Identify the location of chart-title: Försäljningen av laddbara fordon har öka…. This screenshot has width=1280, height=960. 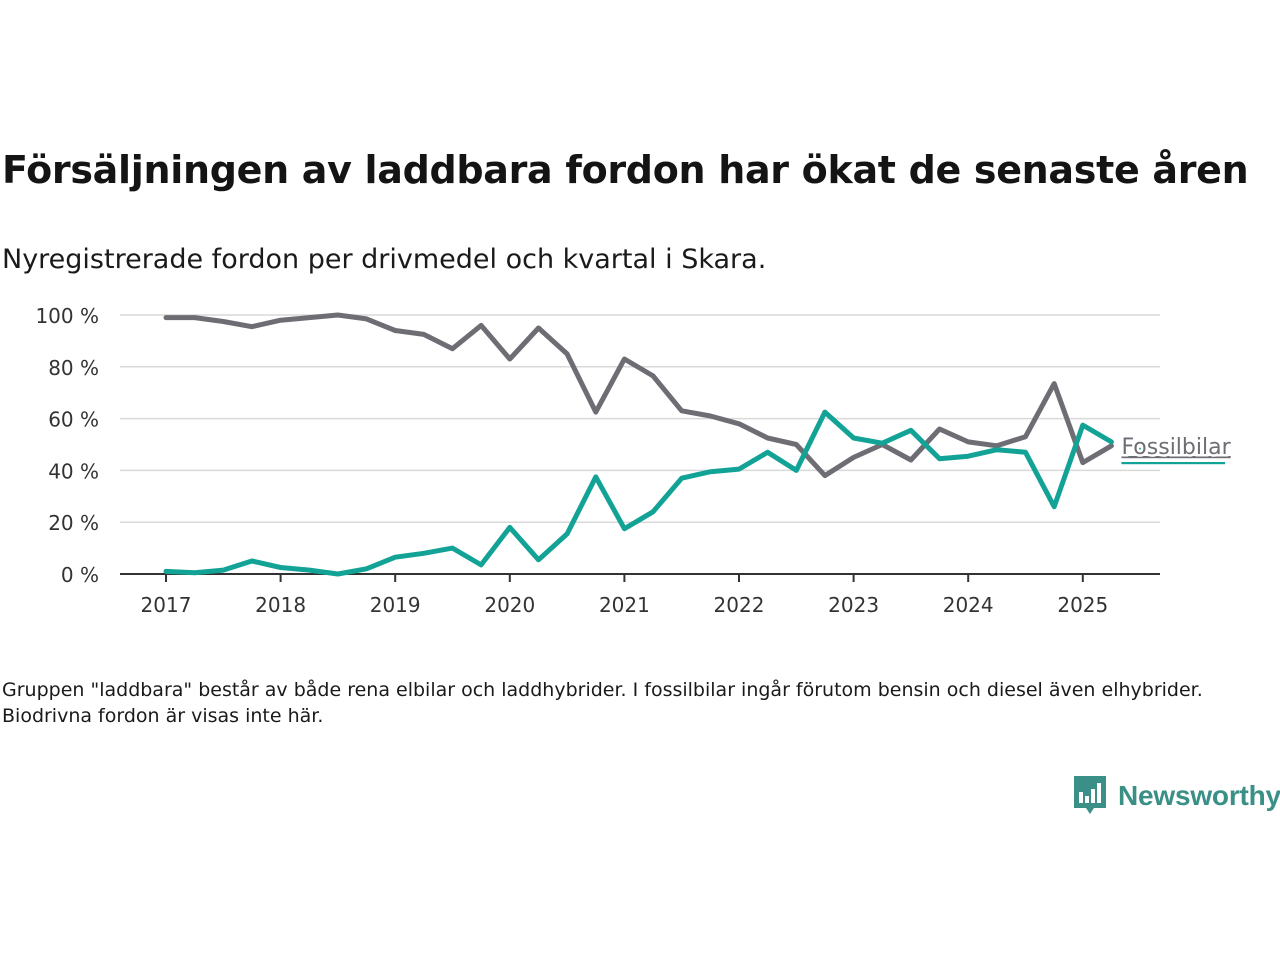
(625, 170).